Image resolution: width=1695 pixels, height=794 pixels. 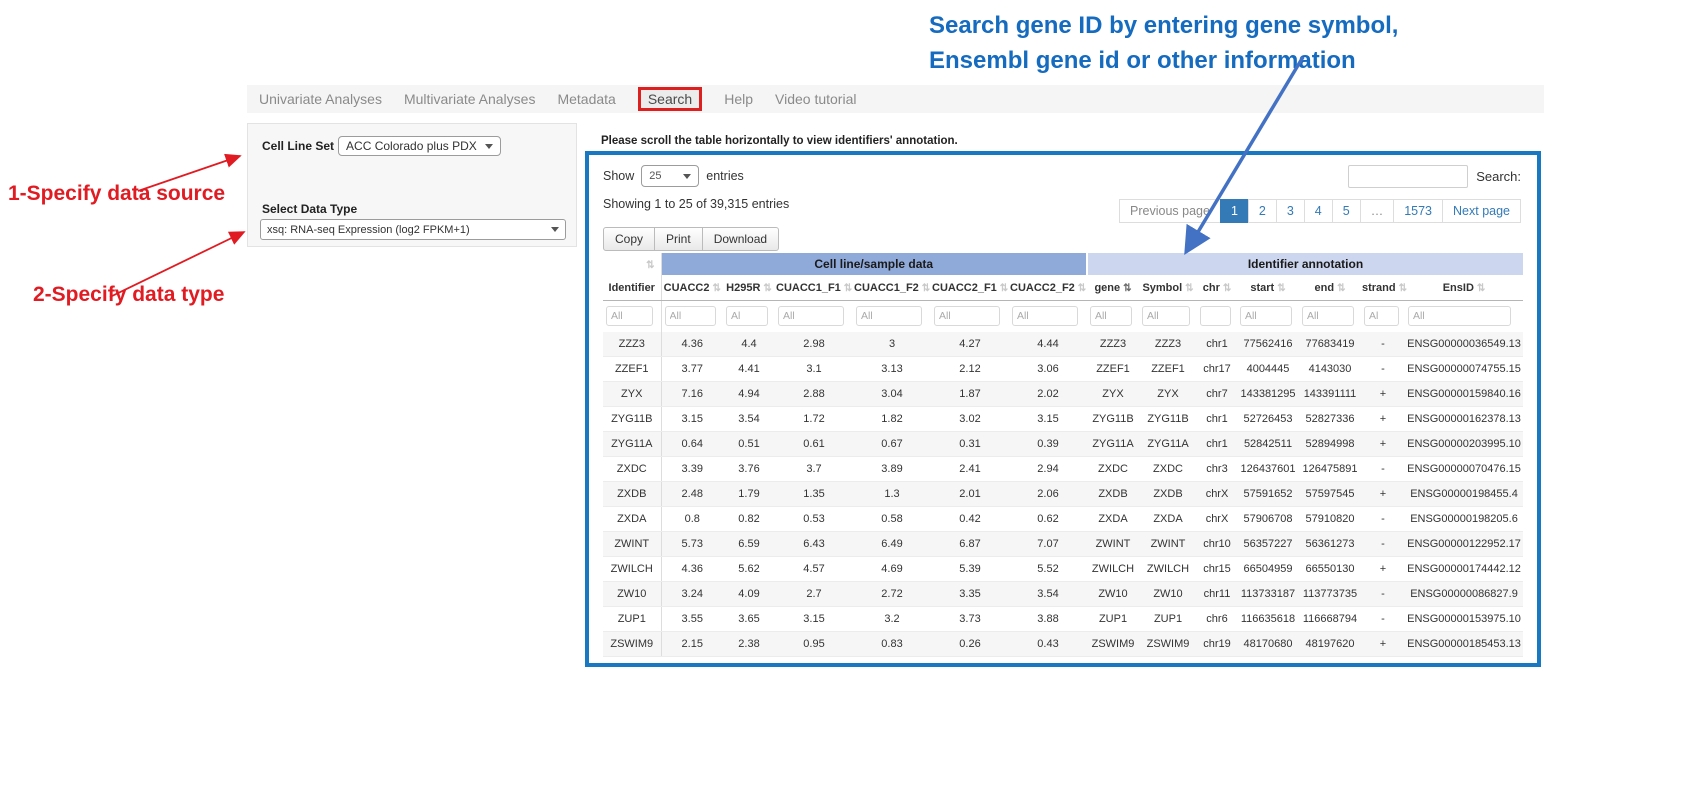 I want to click on cell-cuacc2-f2: 2.02, so click(x=1048, y=394).